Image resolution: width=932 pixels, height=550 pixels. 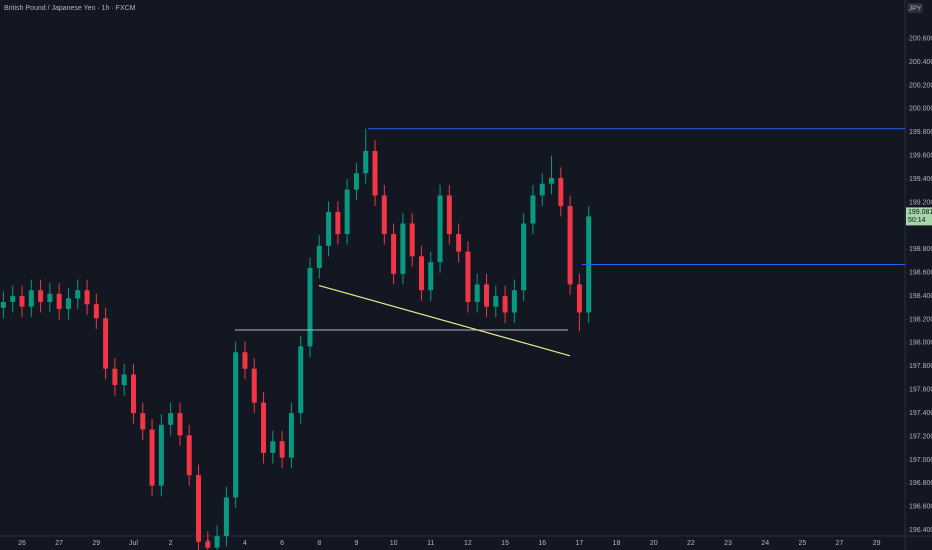 I want to click on last-price: 199.081, so click(x=920, y=212).